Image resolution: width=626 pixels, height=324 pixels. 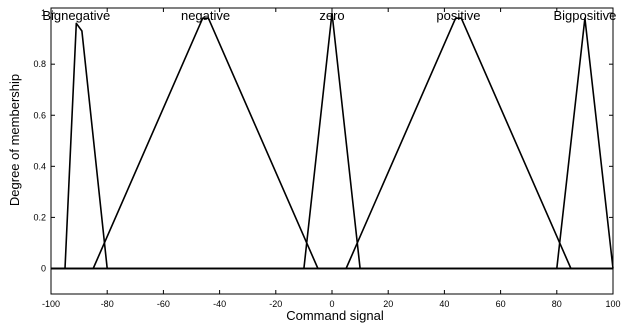 I want to click on x-tick-label: 20, so click(x=388, y=304).